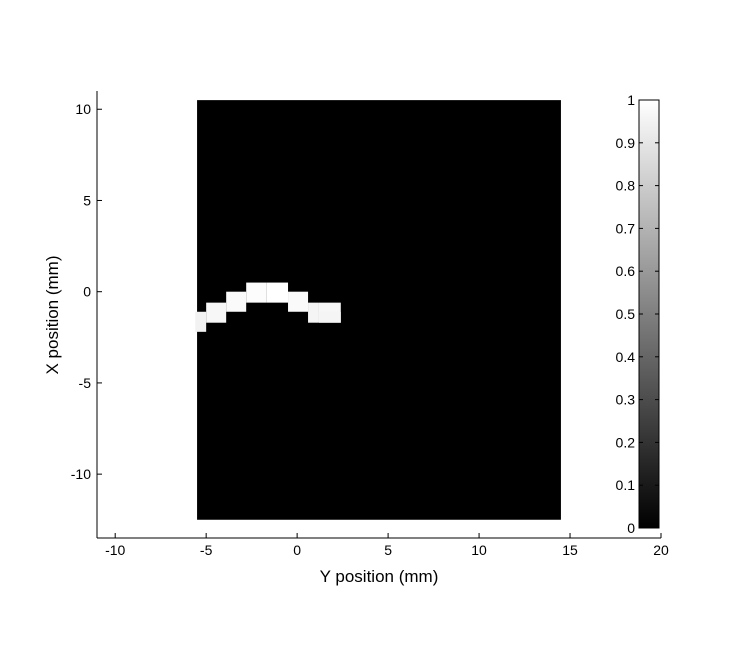  I want to click on x-axis-label: Y position (mm), so click(379, 576).